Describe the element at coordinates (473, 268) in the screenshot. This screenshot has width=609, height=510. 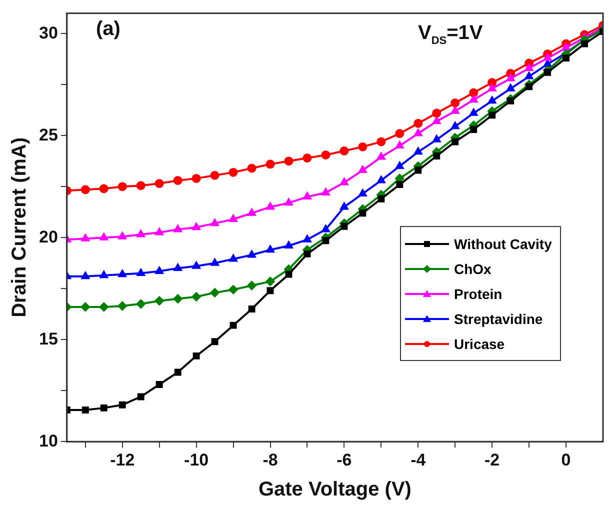
I see `legend-label: ChOx` at that location.